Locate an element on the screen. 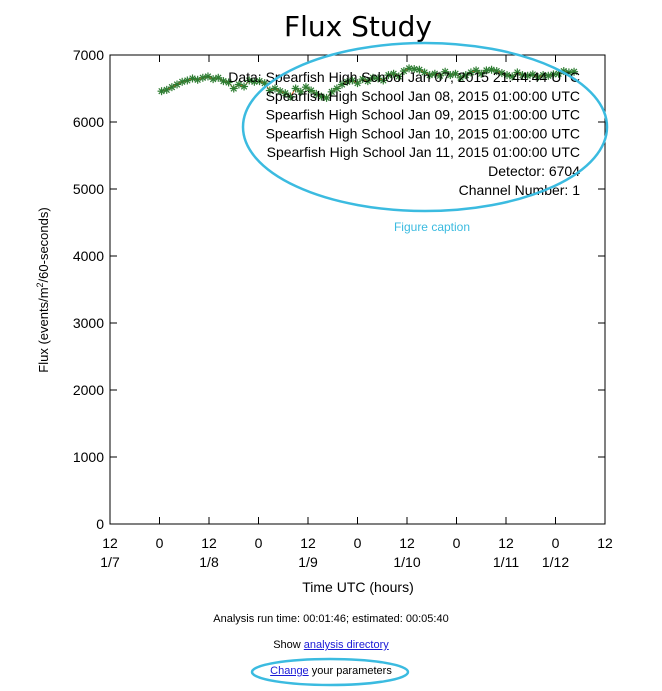  y-axis-label: Flux (events/m2/60-seconds) is located at coordinates (43, 289).